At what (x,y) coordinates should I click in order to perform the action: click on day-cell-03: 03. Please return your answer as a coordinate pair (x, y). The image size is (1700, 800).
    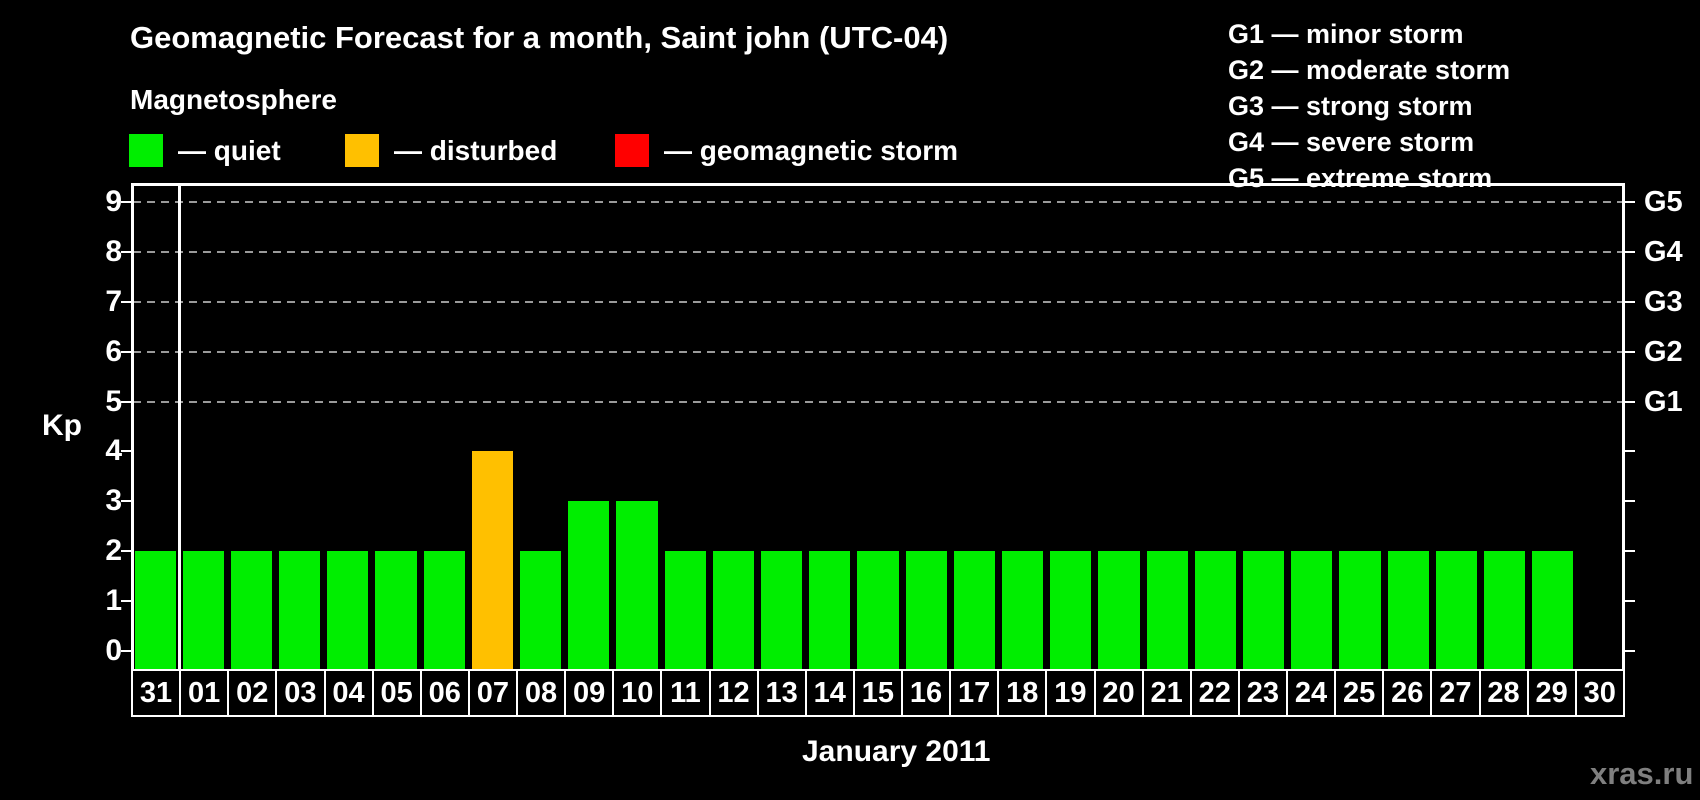
    Looking at the image, I should click on (299, 693).